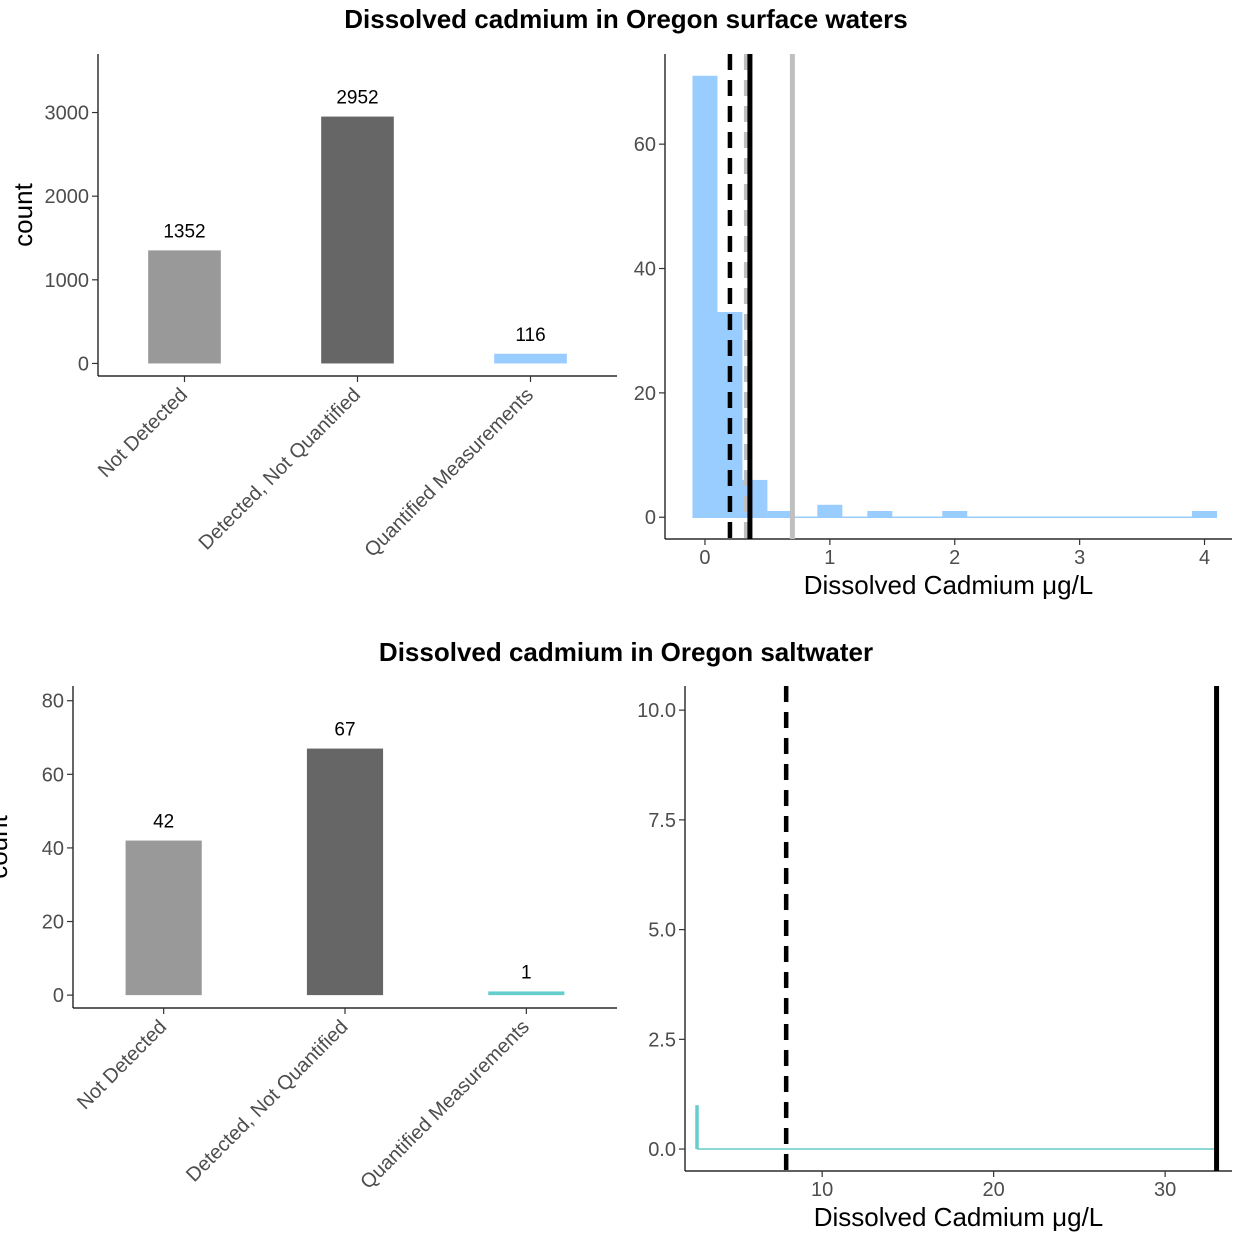  What do you see at coordinates (662, 1040) in the screenshot?
I see `y-tick-label: 2.5` at bounding box center [662, 1040].